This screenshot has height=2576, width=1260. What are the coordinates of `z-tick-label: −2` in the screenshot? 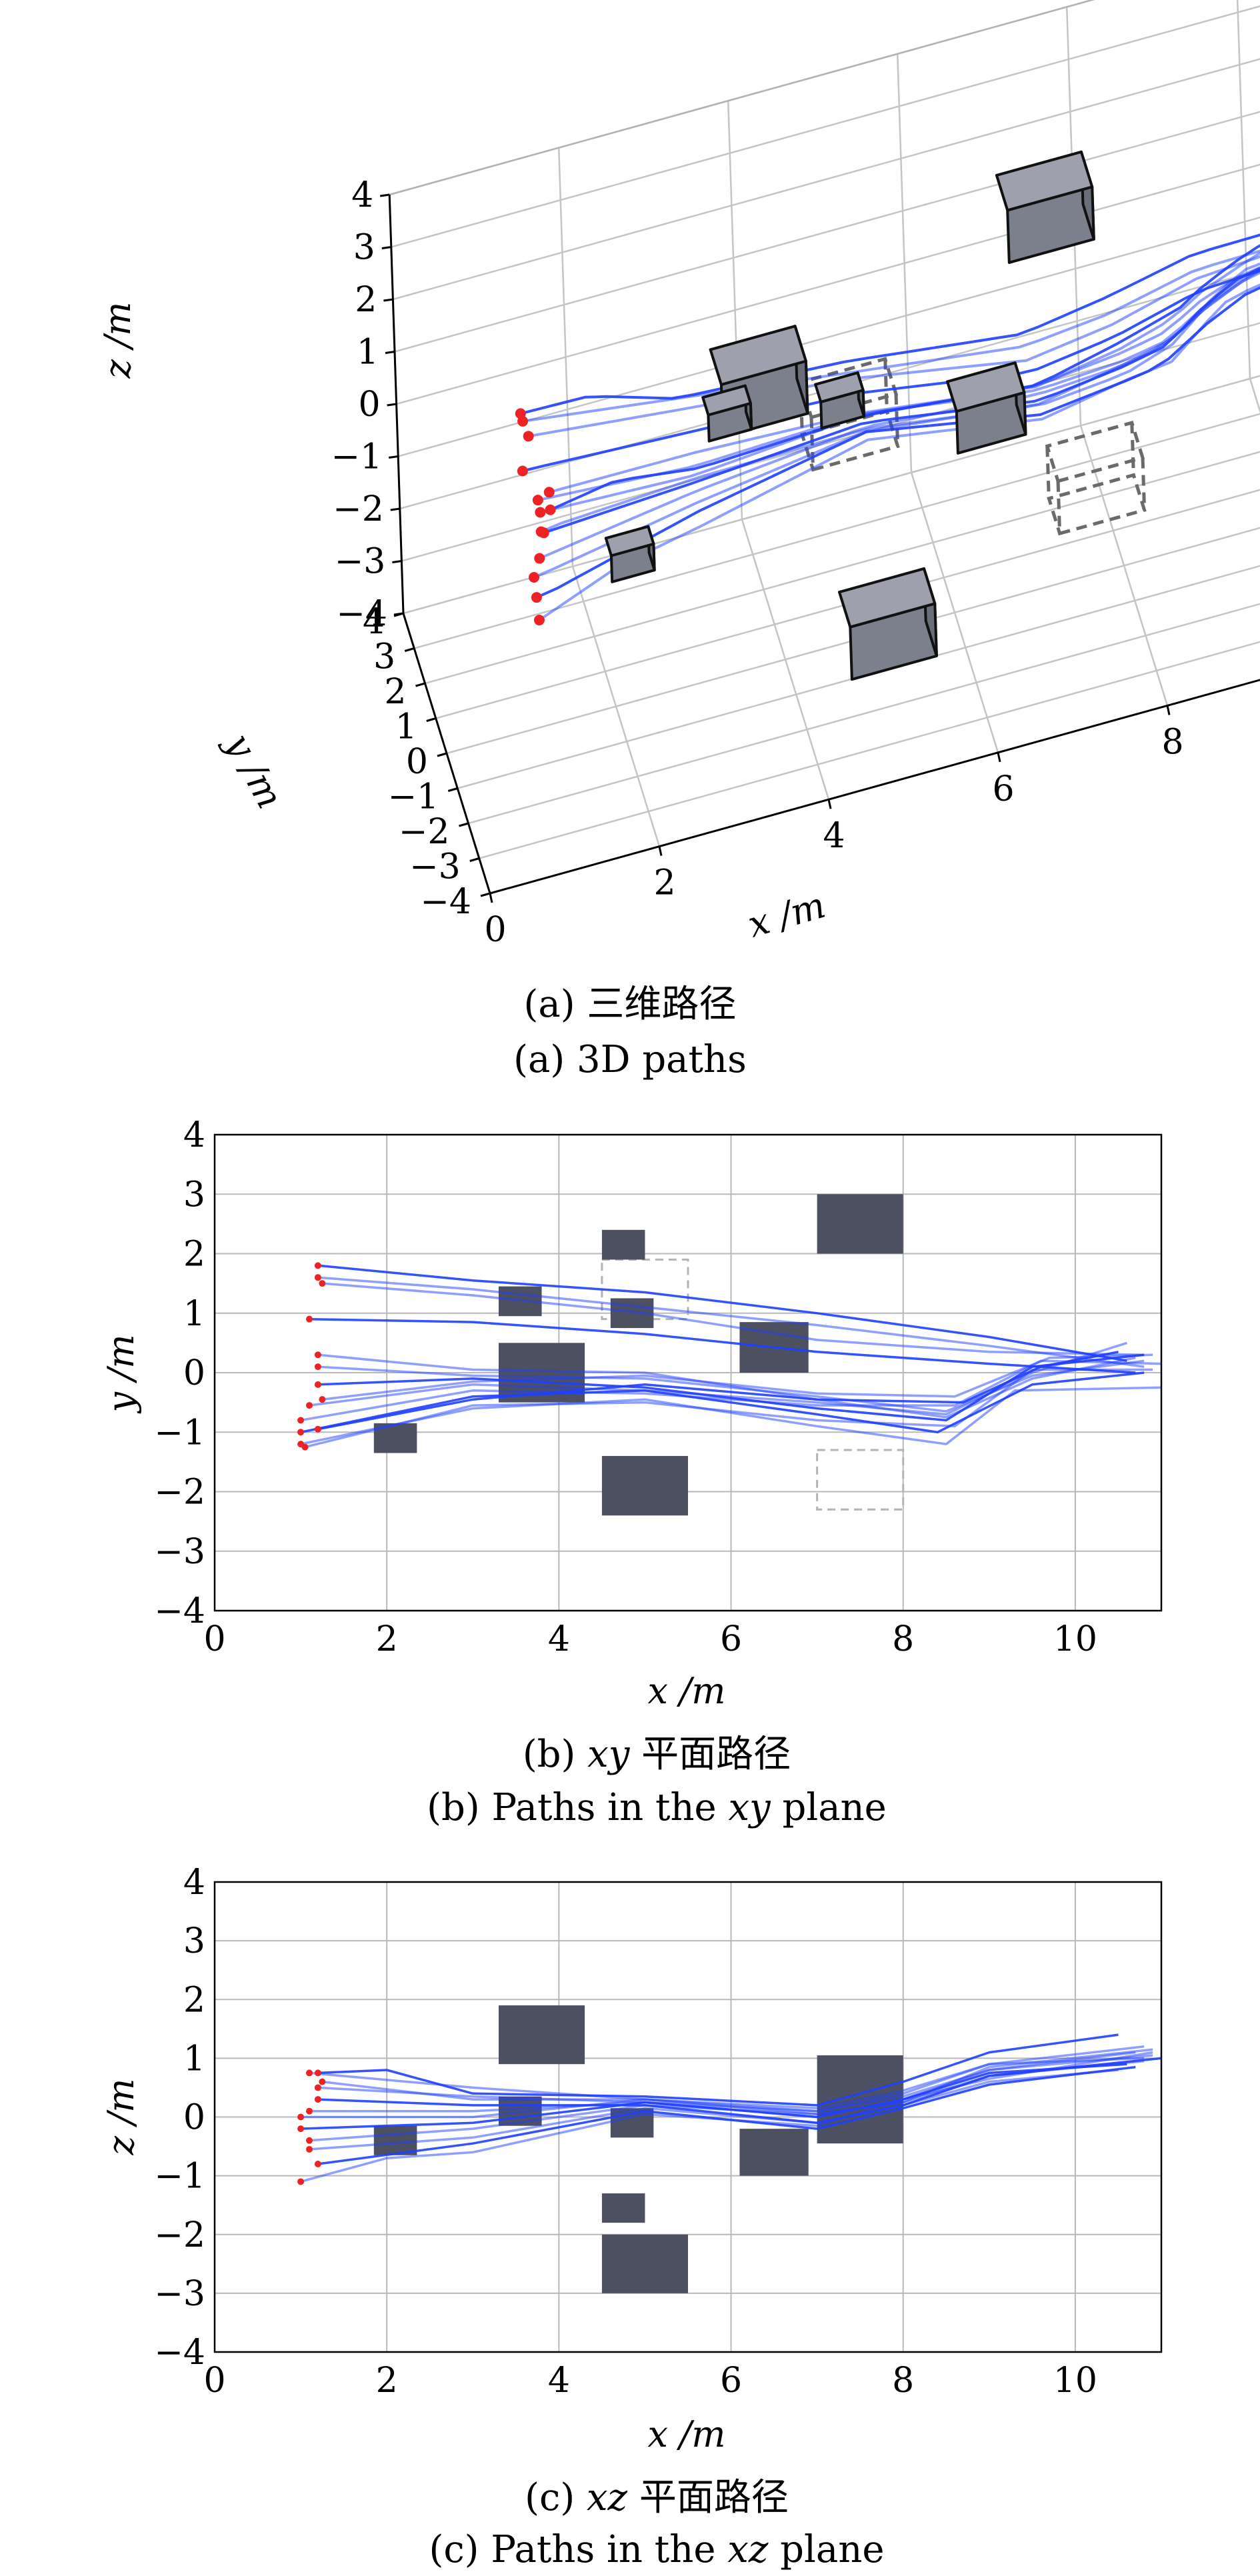 It's located at (358, 509).